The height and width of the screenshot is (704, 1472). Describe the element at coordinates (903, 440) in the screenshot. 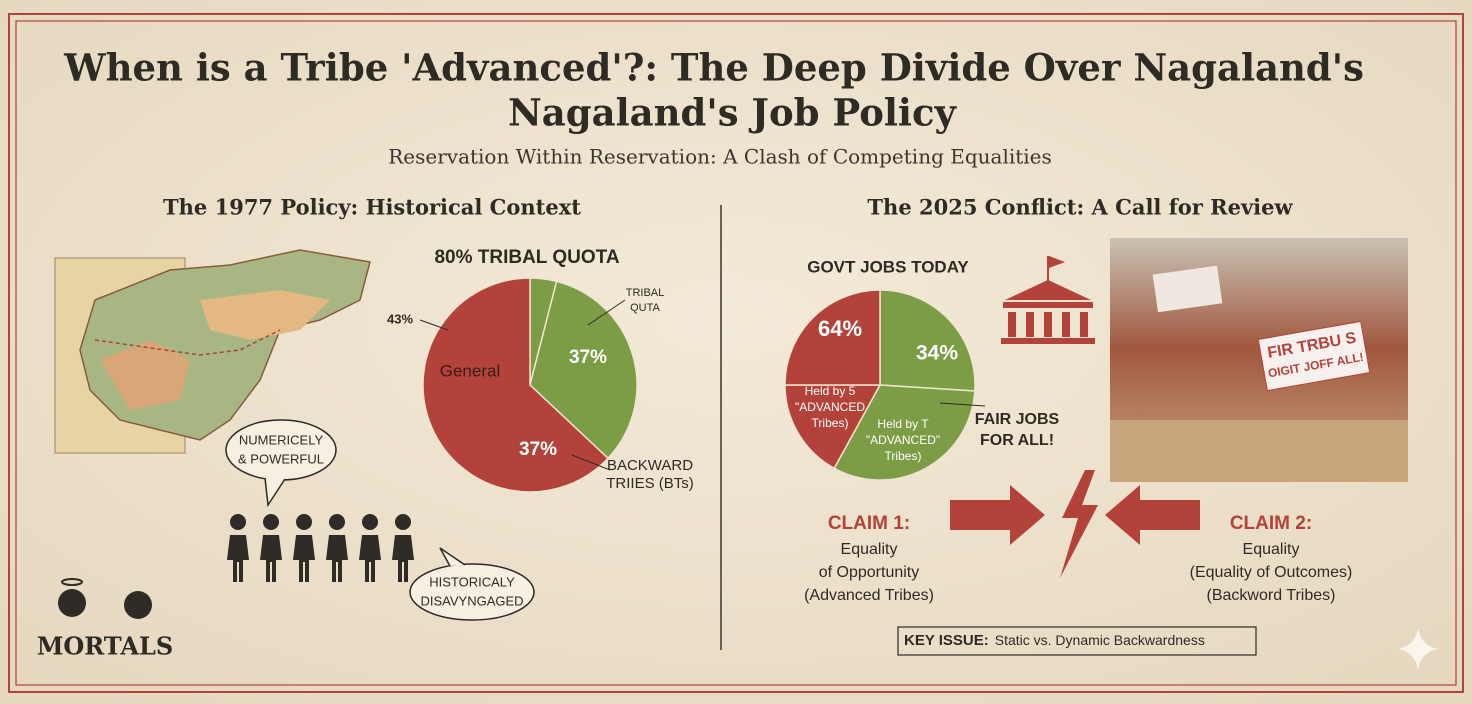

I see `pie-label: "ADVANCED"` at that location.